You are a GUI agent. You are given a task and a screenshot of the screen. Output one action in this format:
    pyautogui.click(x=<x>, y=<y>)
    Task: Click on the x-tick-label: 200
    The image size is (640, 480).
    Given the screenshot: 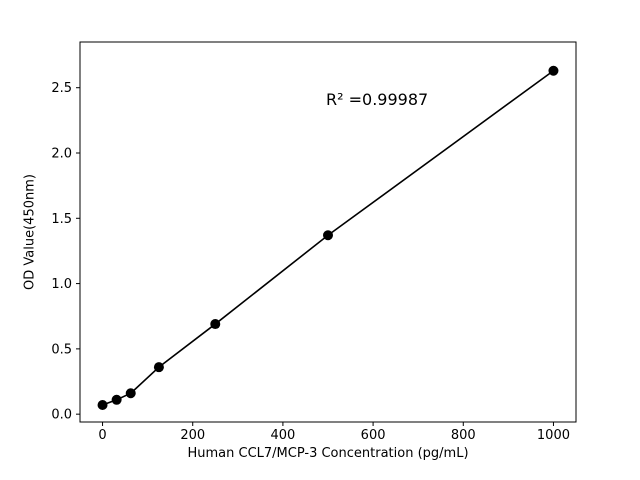 What is the action you would take?
    pyautogui.click(x=192, y=435)
    